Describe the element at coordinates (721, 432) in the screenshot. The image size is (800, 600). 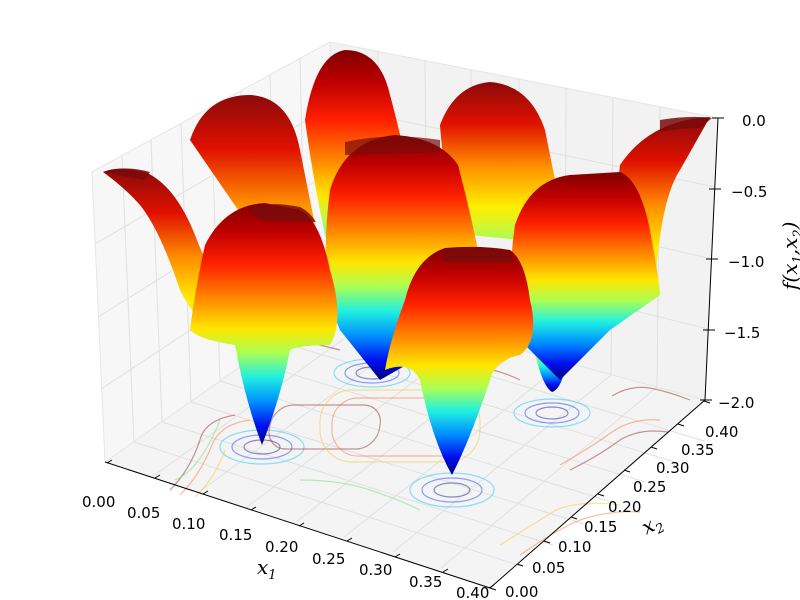
I see `x2-tick-label: 0.40` at that location.